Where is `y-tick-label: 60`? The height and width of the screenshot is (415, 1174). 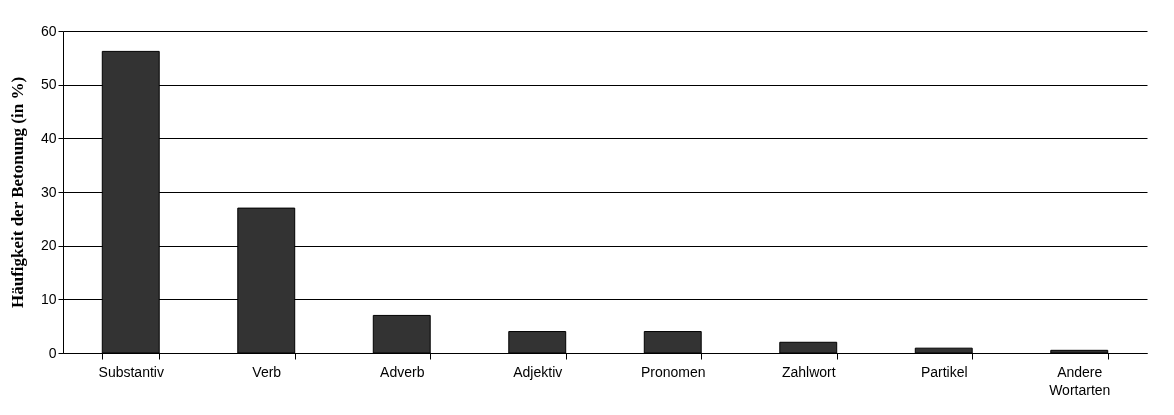
y-tick-label: 60 is located at coordinates (48, 30).